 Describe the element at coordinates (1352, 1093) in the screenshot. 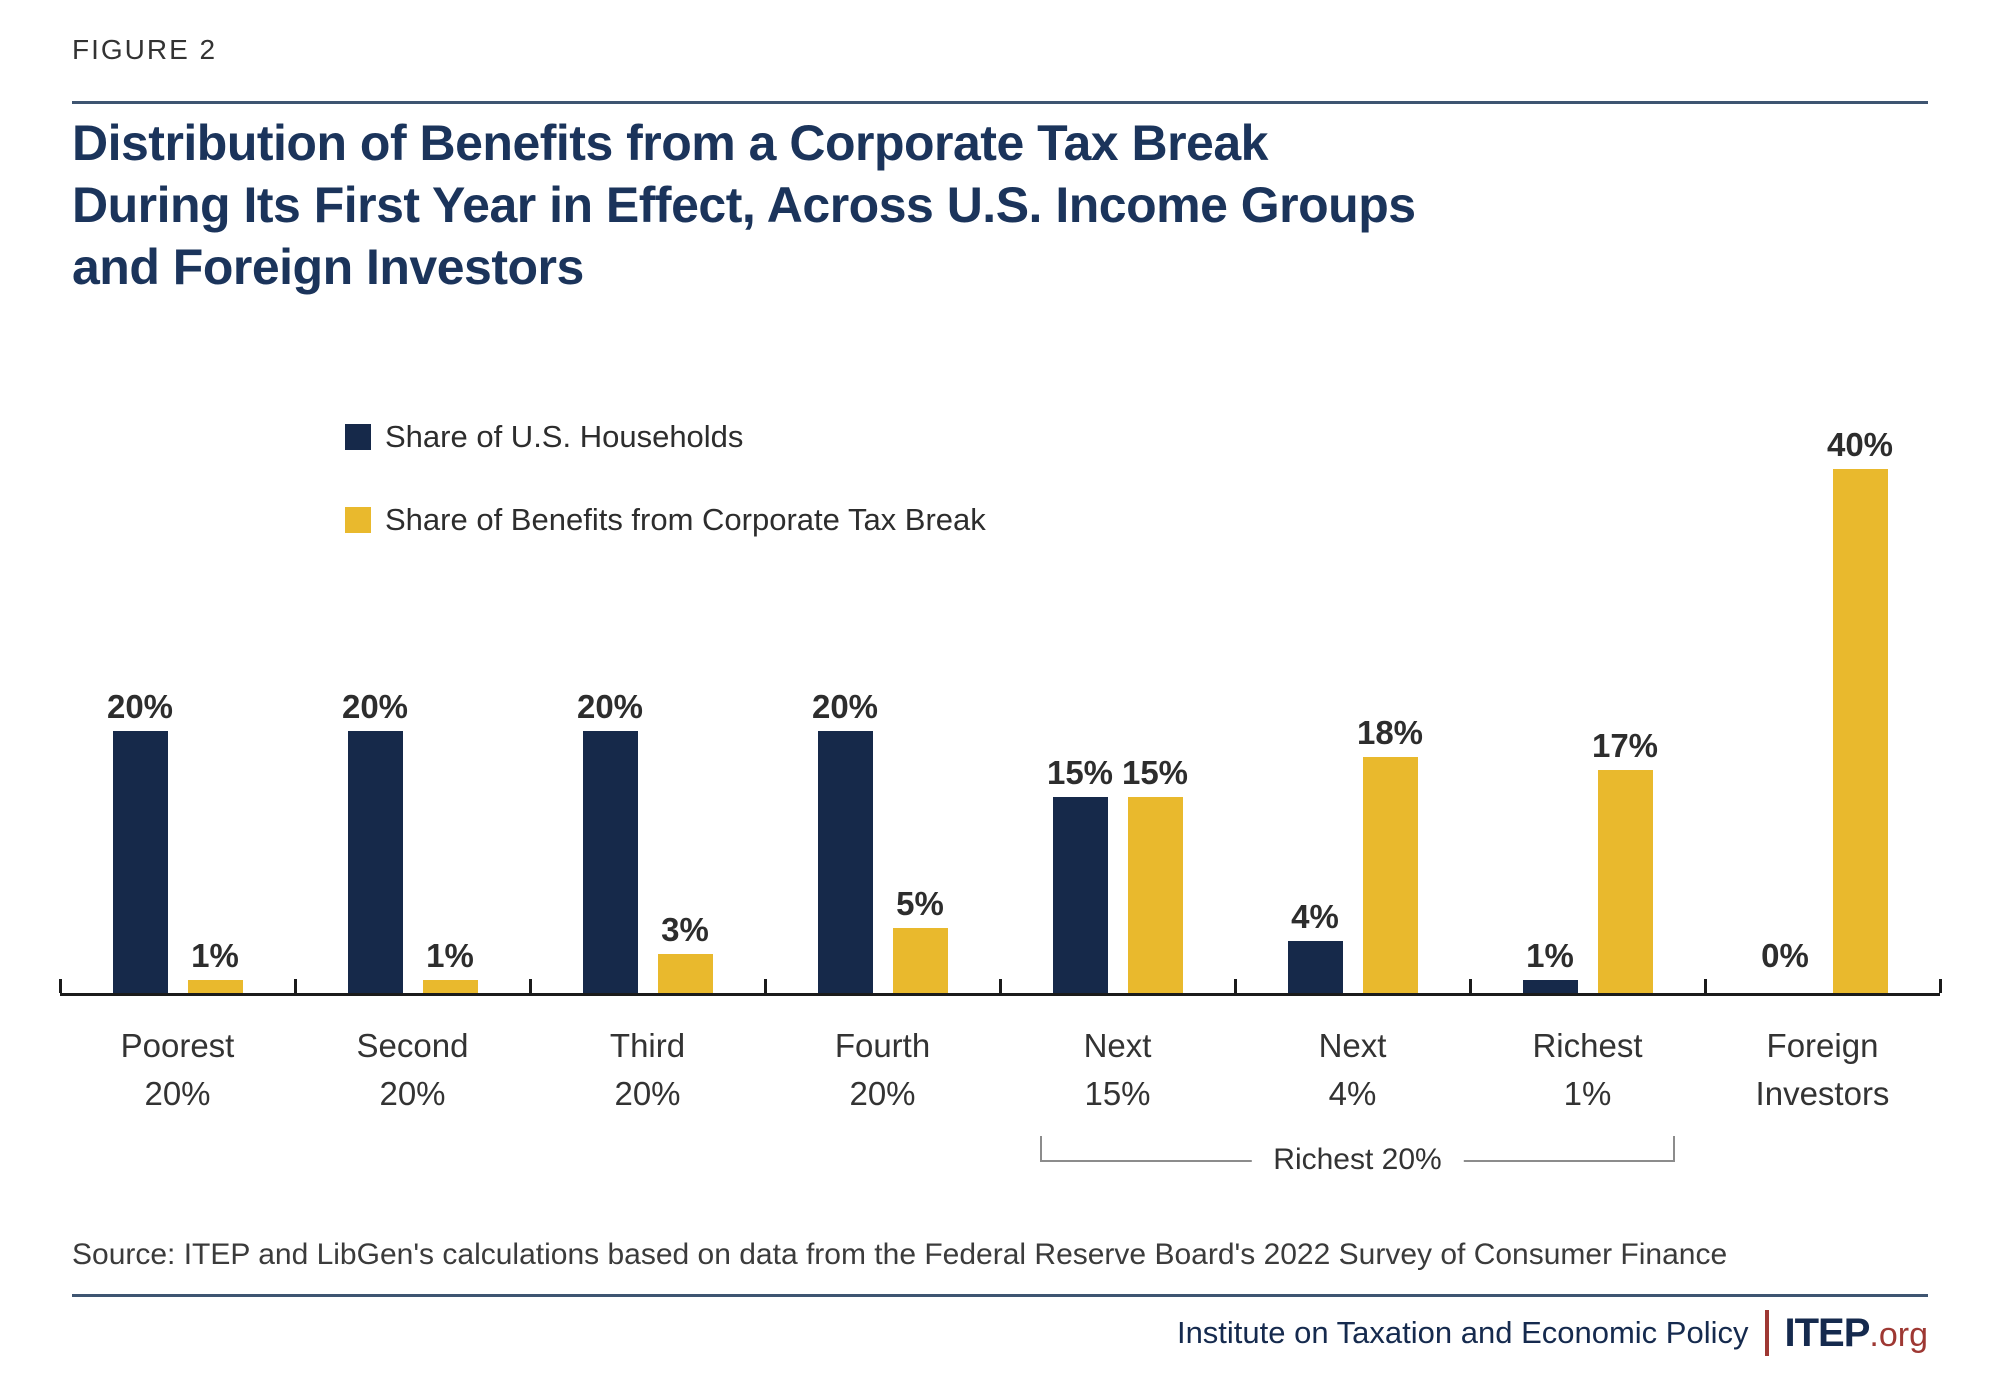

I see `x-axis-label-line: 4%` at that location.